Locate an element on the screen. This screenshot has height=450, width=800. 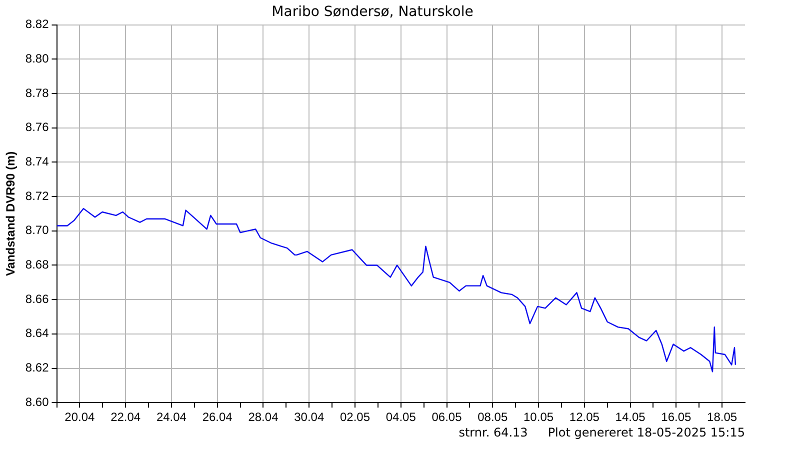
x-tick-label: 22.04 is located at coordinates (125, 417).